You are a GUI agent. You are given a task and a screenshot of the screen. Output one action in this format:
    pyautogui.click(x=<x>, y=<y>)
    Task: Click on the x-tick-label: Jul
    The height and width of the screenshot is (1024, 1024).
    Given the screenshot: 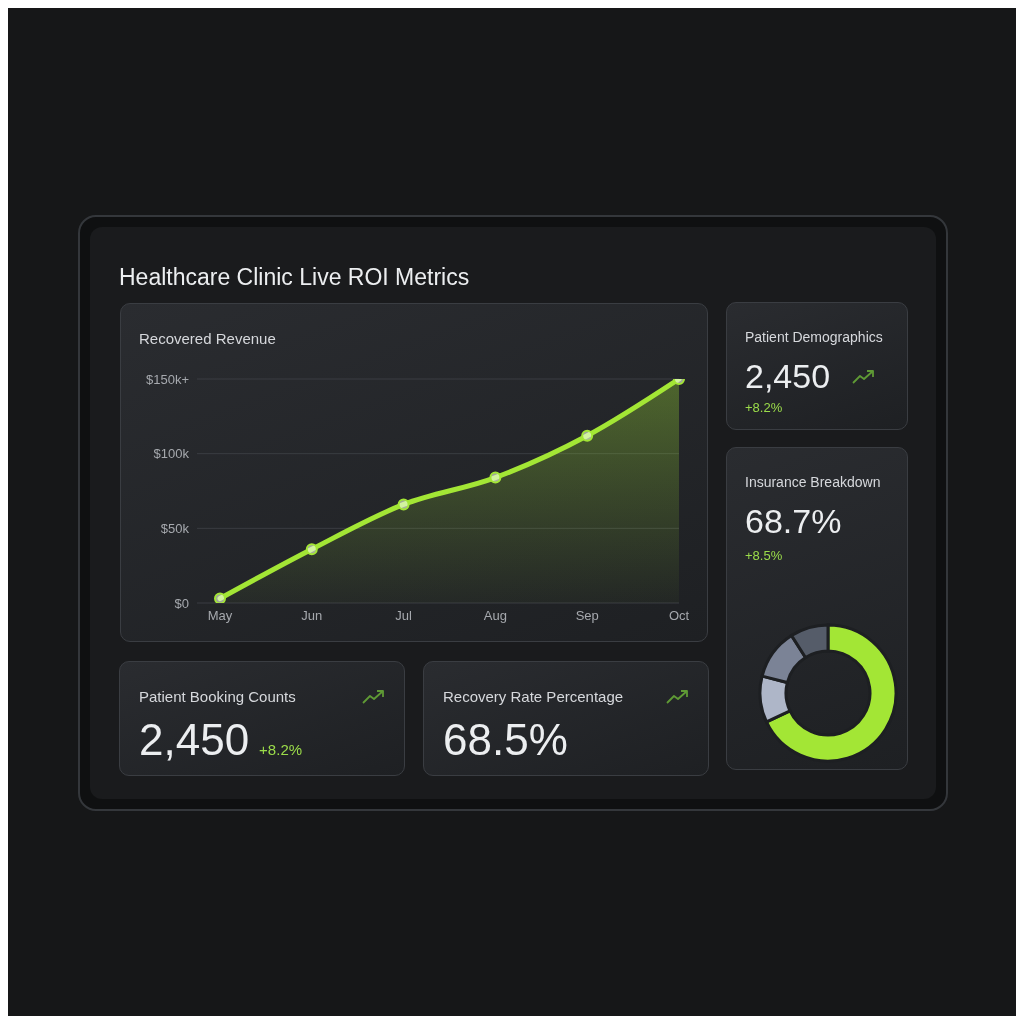 What is the action you would take?
    pyautogui.click(x=404, y=616)
    